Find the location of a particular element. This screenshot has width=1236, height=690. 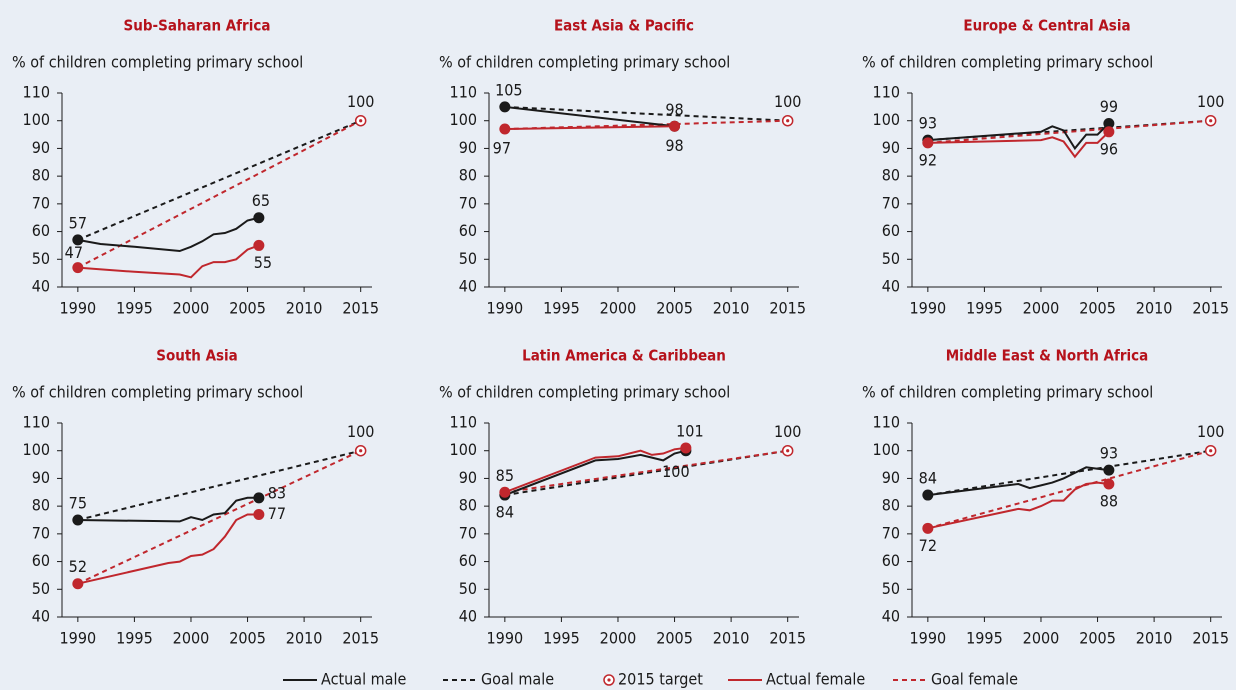

value-label: 99 is located at coordinates (1109, 106).